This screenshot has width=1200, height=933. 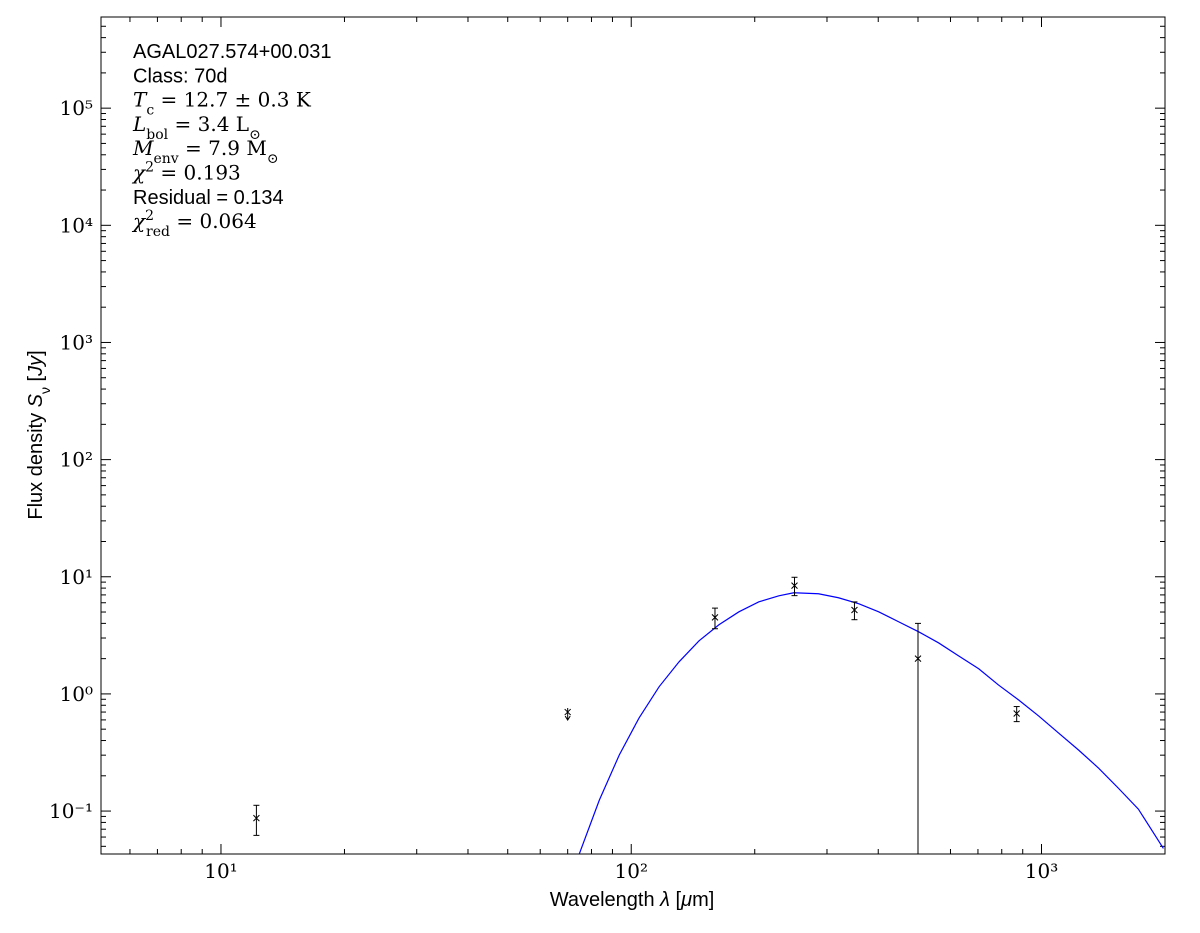 I want to click on upper-limit, so click(x=568, y=715).